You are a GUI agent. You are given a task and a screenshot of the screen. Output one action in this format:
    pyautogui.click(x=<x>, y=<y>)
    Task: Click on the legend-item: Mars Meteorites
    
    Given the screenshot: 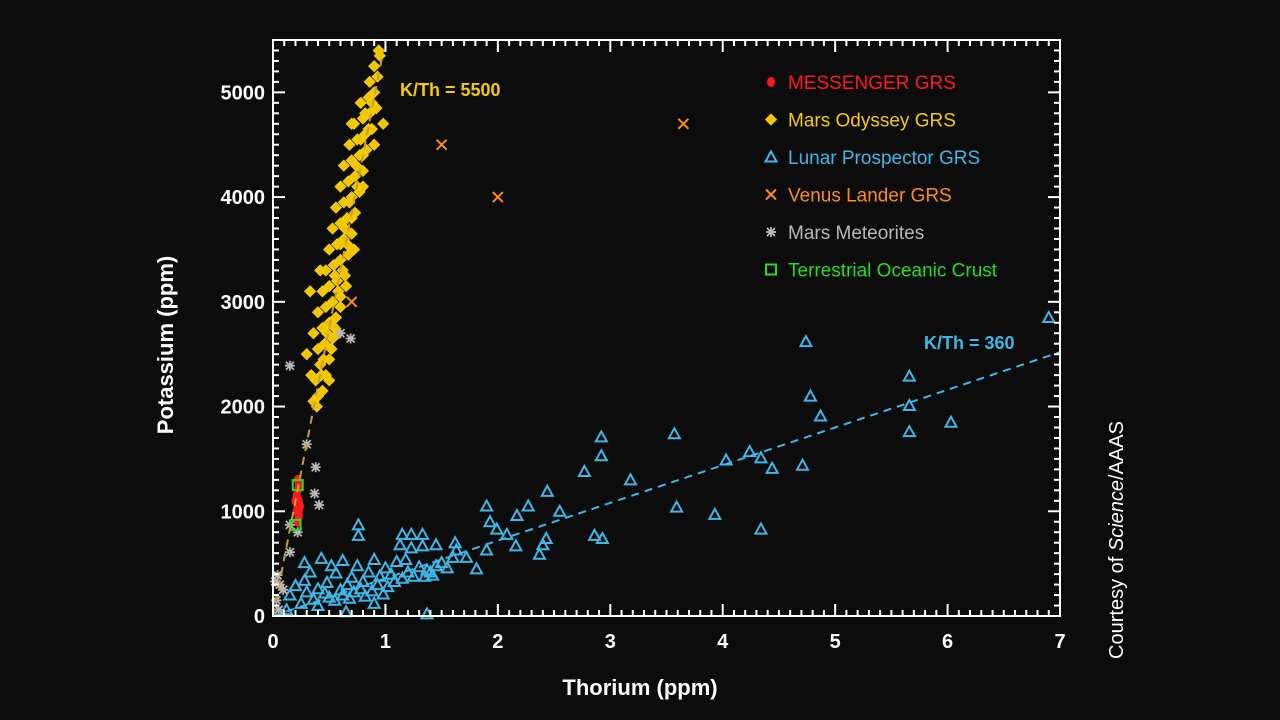 What is the action you would take?
    pyautogui.click(x=845, y=233)
    